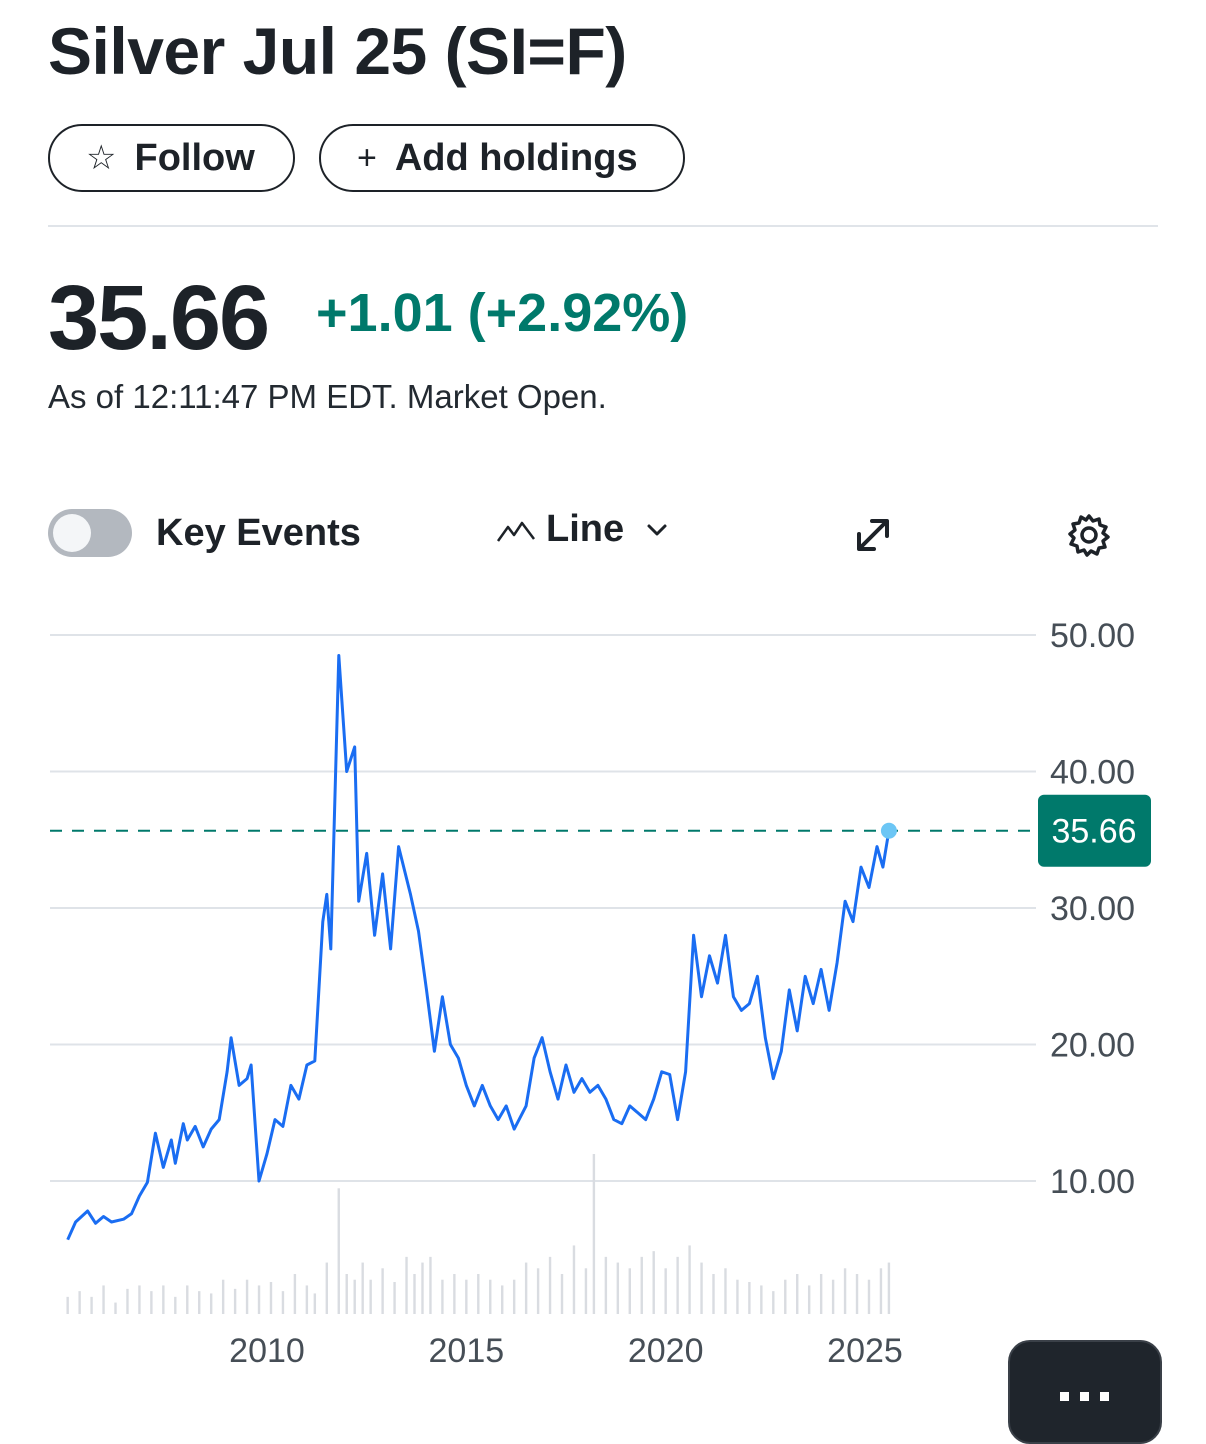  Describe the element at coordinates (1092, 1182) in the screenshot. I see `y-tick-label: 10.00` at that location.